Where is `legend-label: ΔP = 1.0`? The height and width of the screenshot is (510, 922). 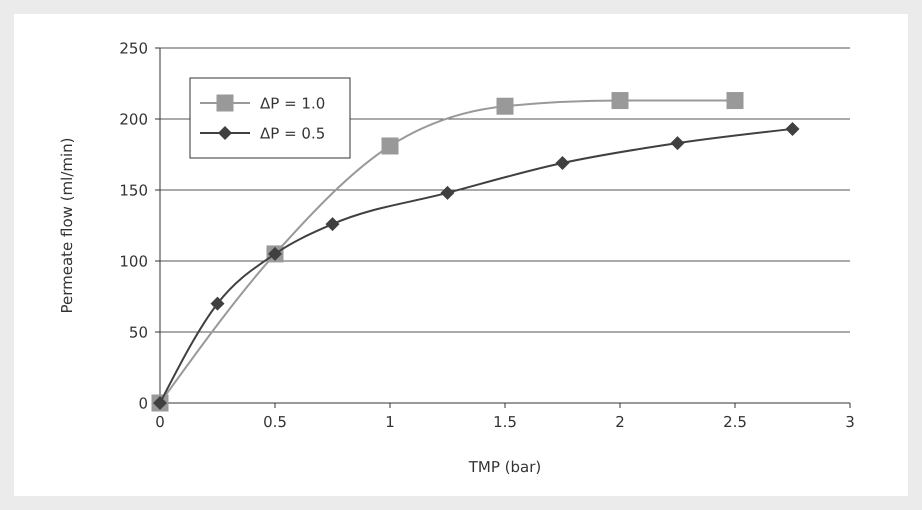 legend-label: ΔP = 1.0 is located at coordinates (293, 103).